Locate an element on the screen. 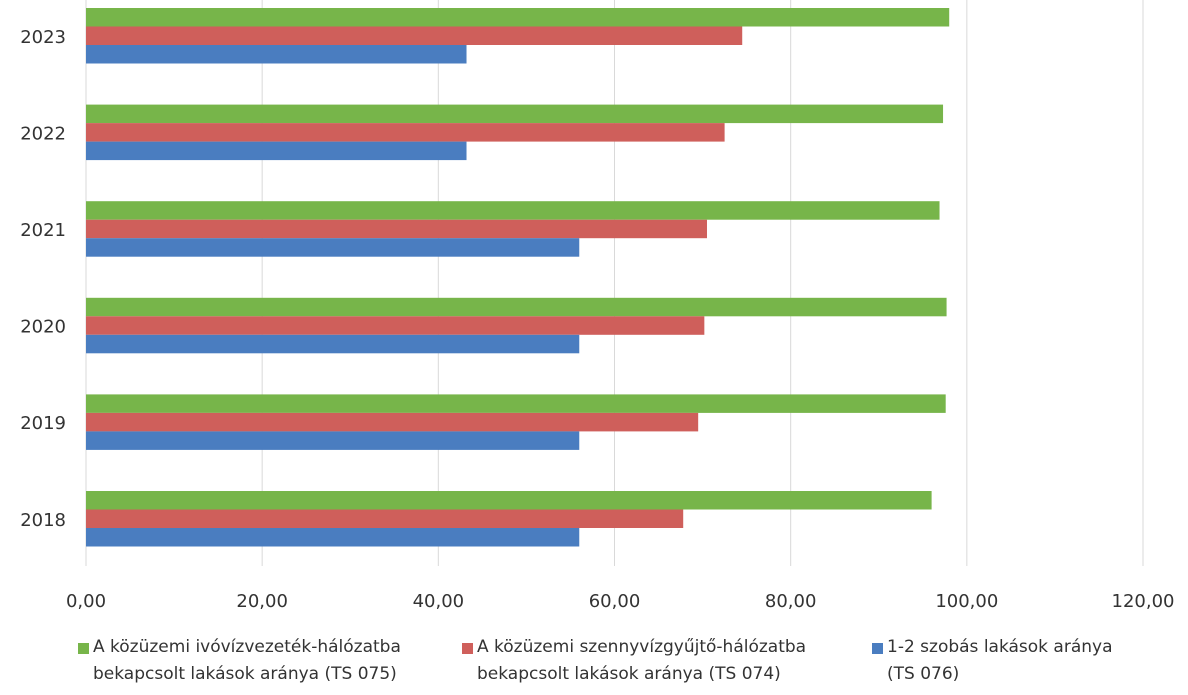 The width and height of the screenshot is (1188, 695). x-tick-label: 0,00 is located at coordinates (86, 601).